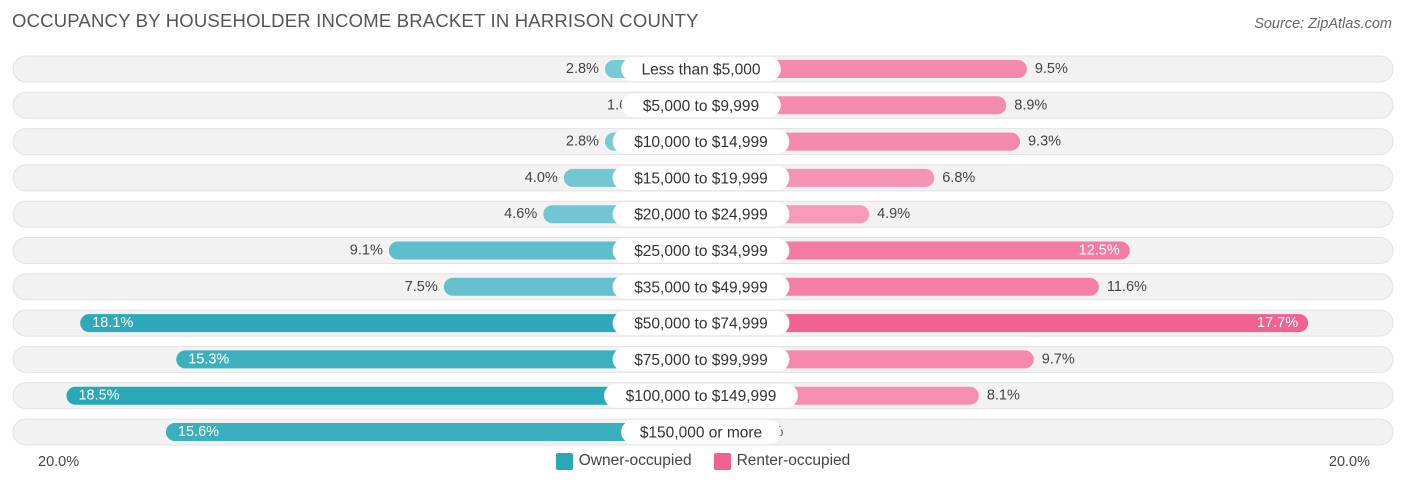 This screenshot has height=487, width=1406. Describe the element at coordinates (366, 251) in the screenshot. I see `owner-value-label: 9.1%` at that location.